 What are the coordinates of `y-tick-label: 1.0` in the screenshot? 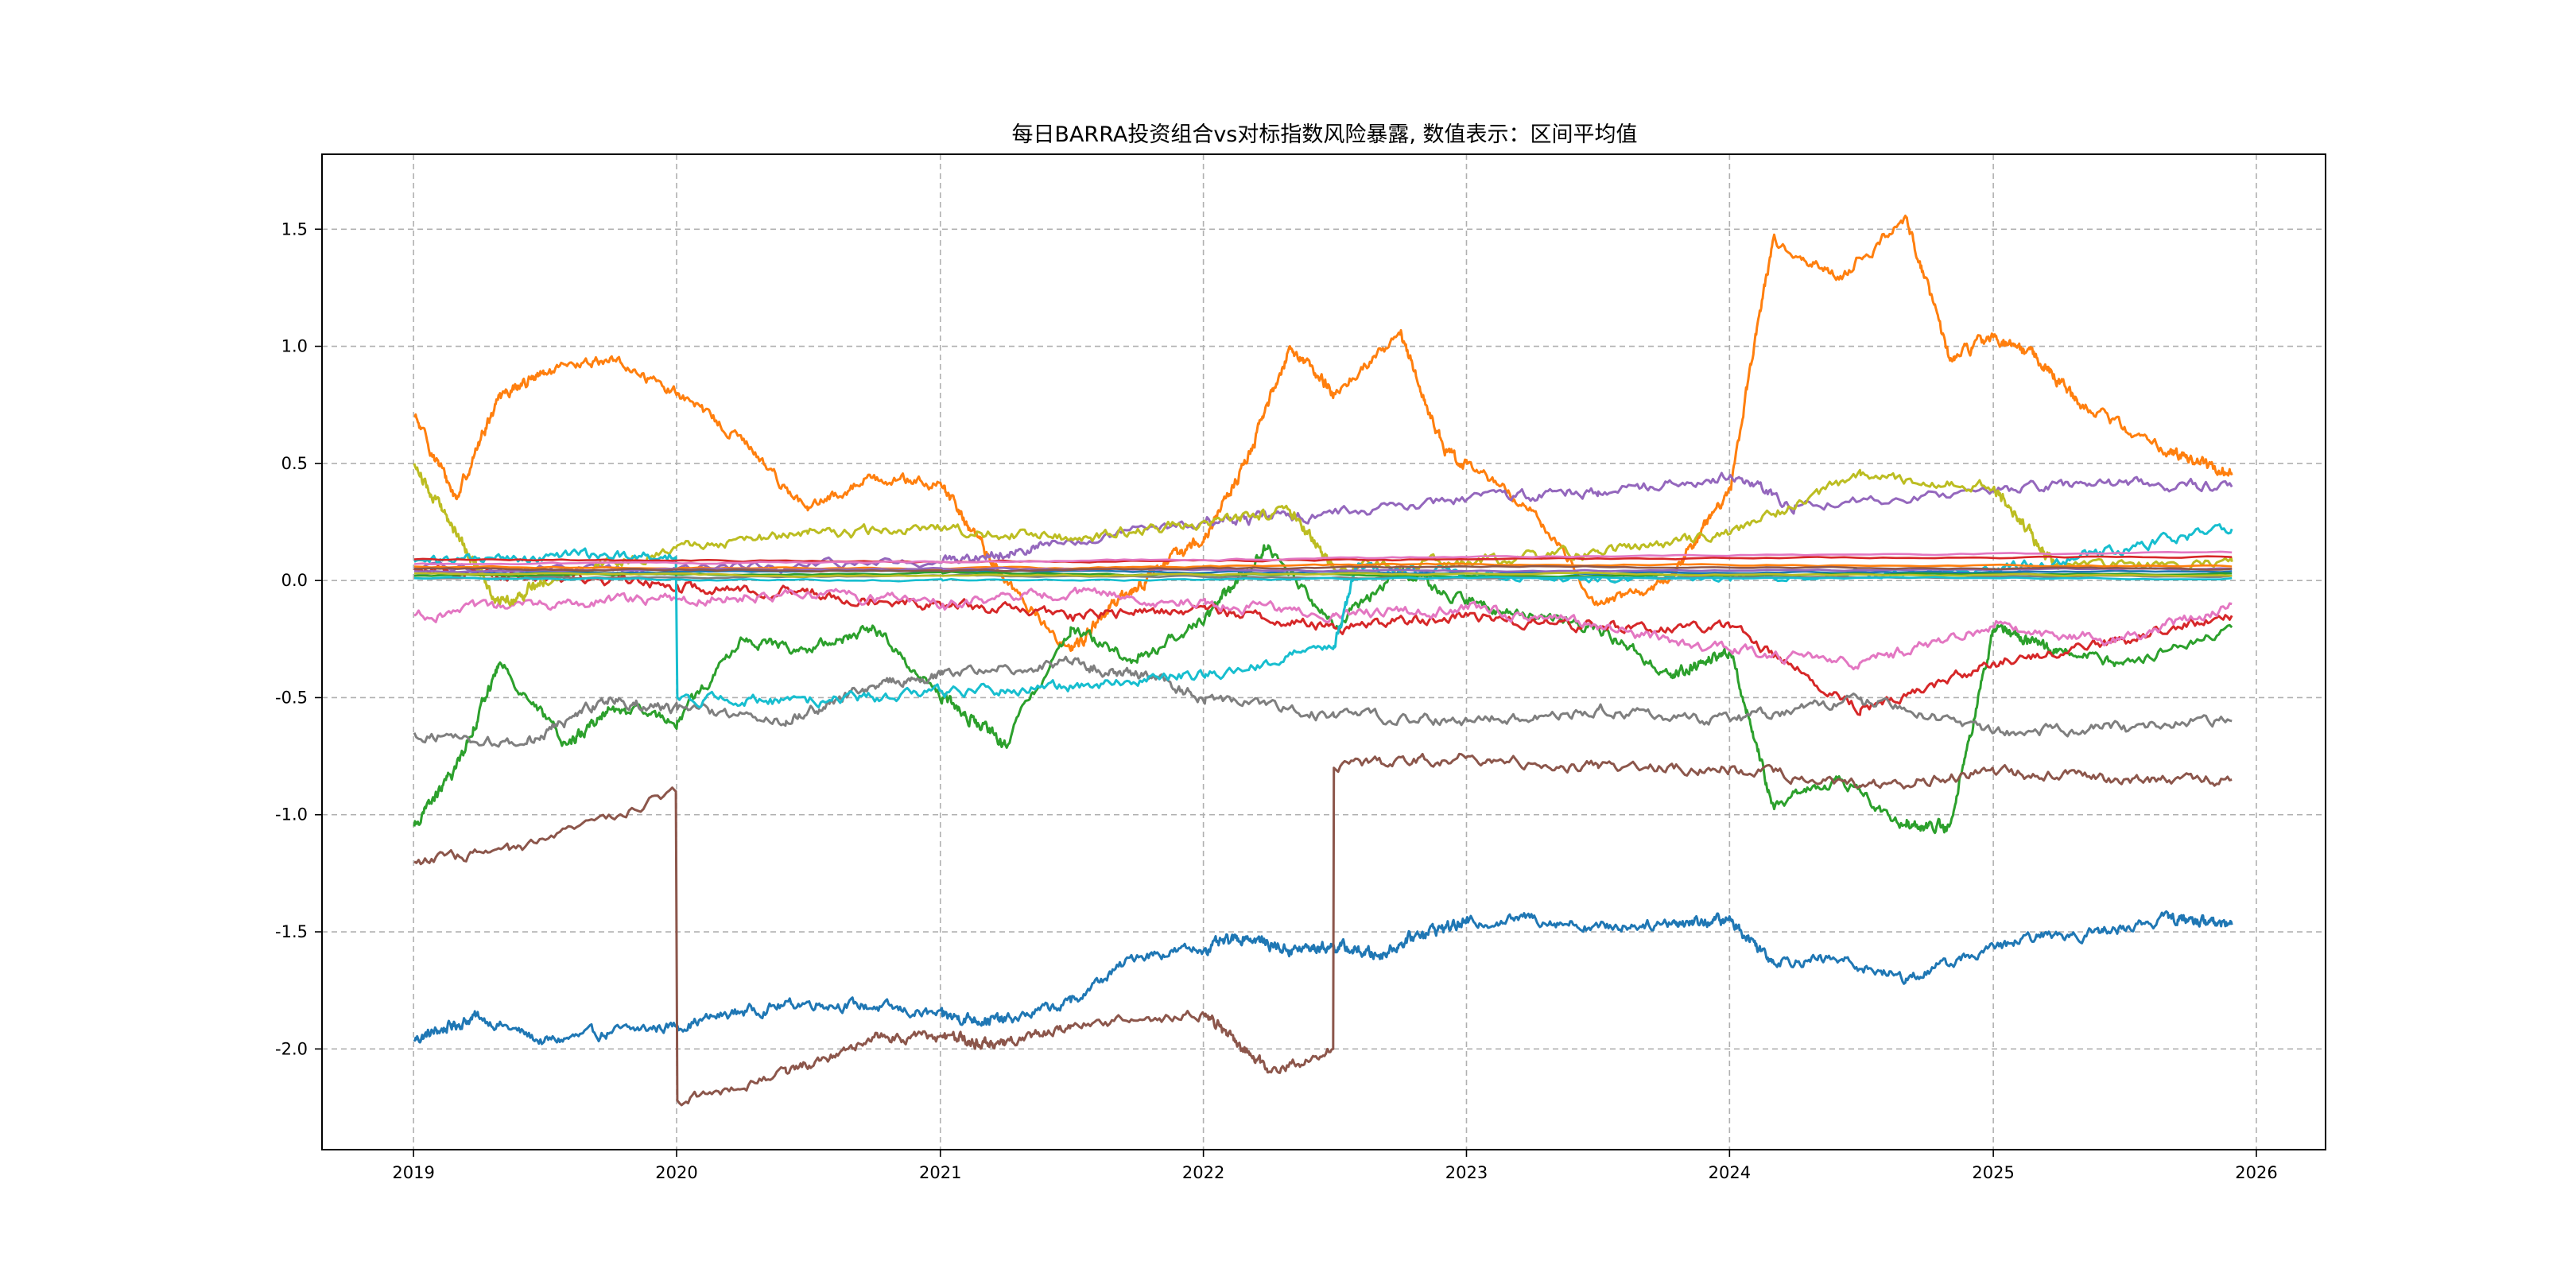 It's located at (294, 346).